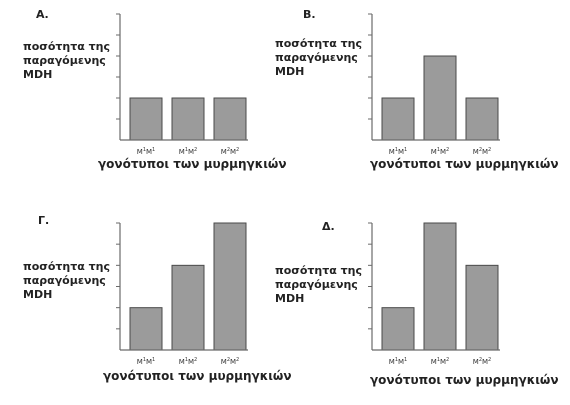 The width and height of the screenshot is (570, 405). Describe the element at coordinates (42, 14) in the screenshot. I see `panel-label: Α.` at that location.